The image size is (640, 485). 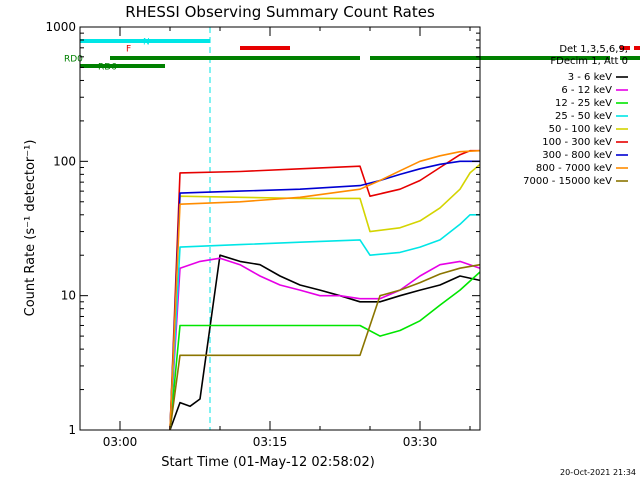 I want to click on flag-label-rd0: RD0, so click(x=73, y=60).